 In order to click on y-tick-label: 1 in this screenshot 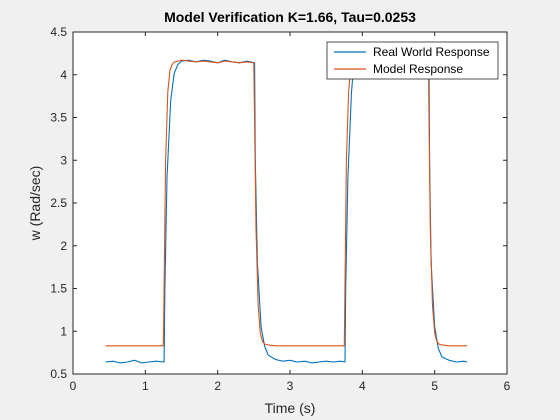, I will do `click(63, 331)`.